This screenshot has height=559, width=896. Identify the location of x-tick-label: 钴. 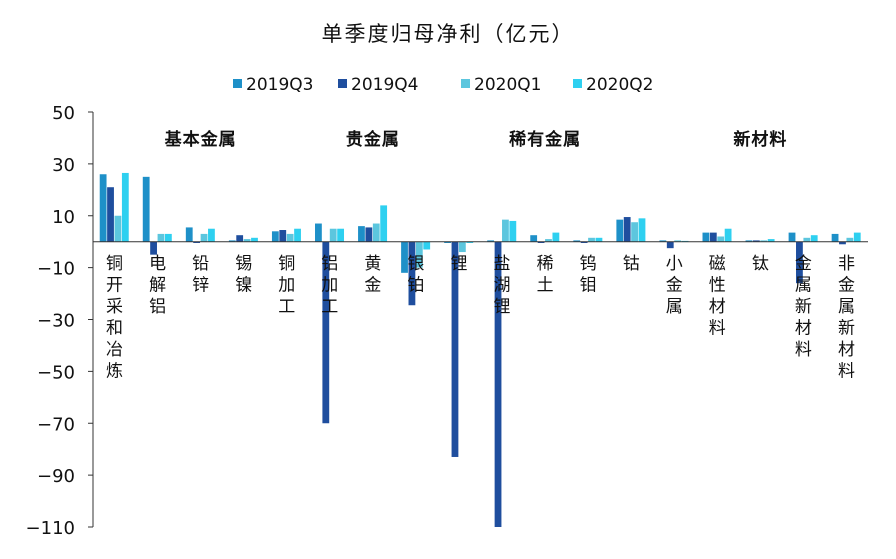
(631, 264).